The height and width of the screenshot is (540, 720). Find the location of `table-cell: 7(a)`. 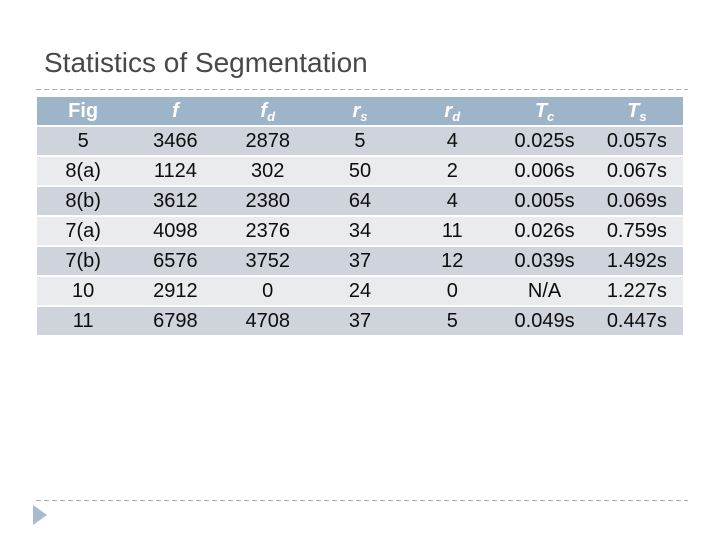

table-cell: 7(a) is located at coordinates (83, 232).